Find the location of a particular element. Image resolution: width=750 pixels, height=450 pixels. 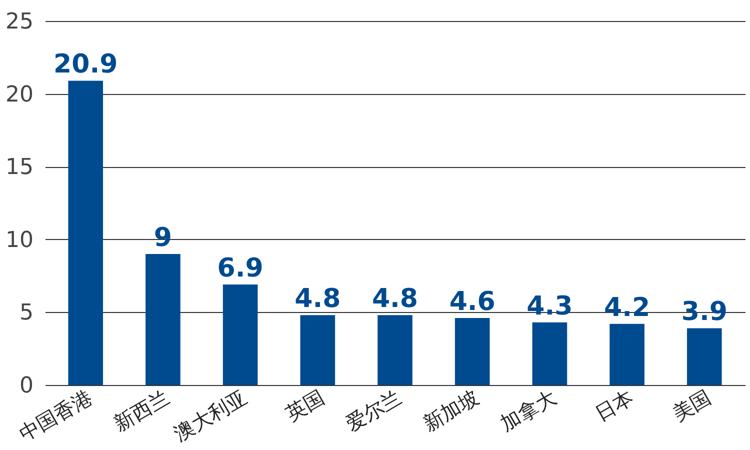

y-tick-label: 10 is located at coordinates (20, 240).